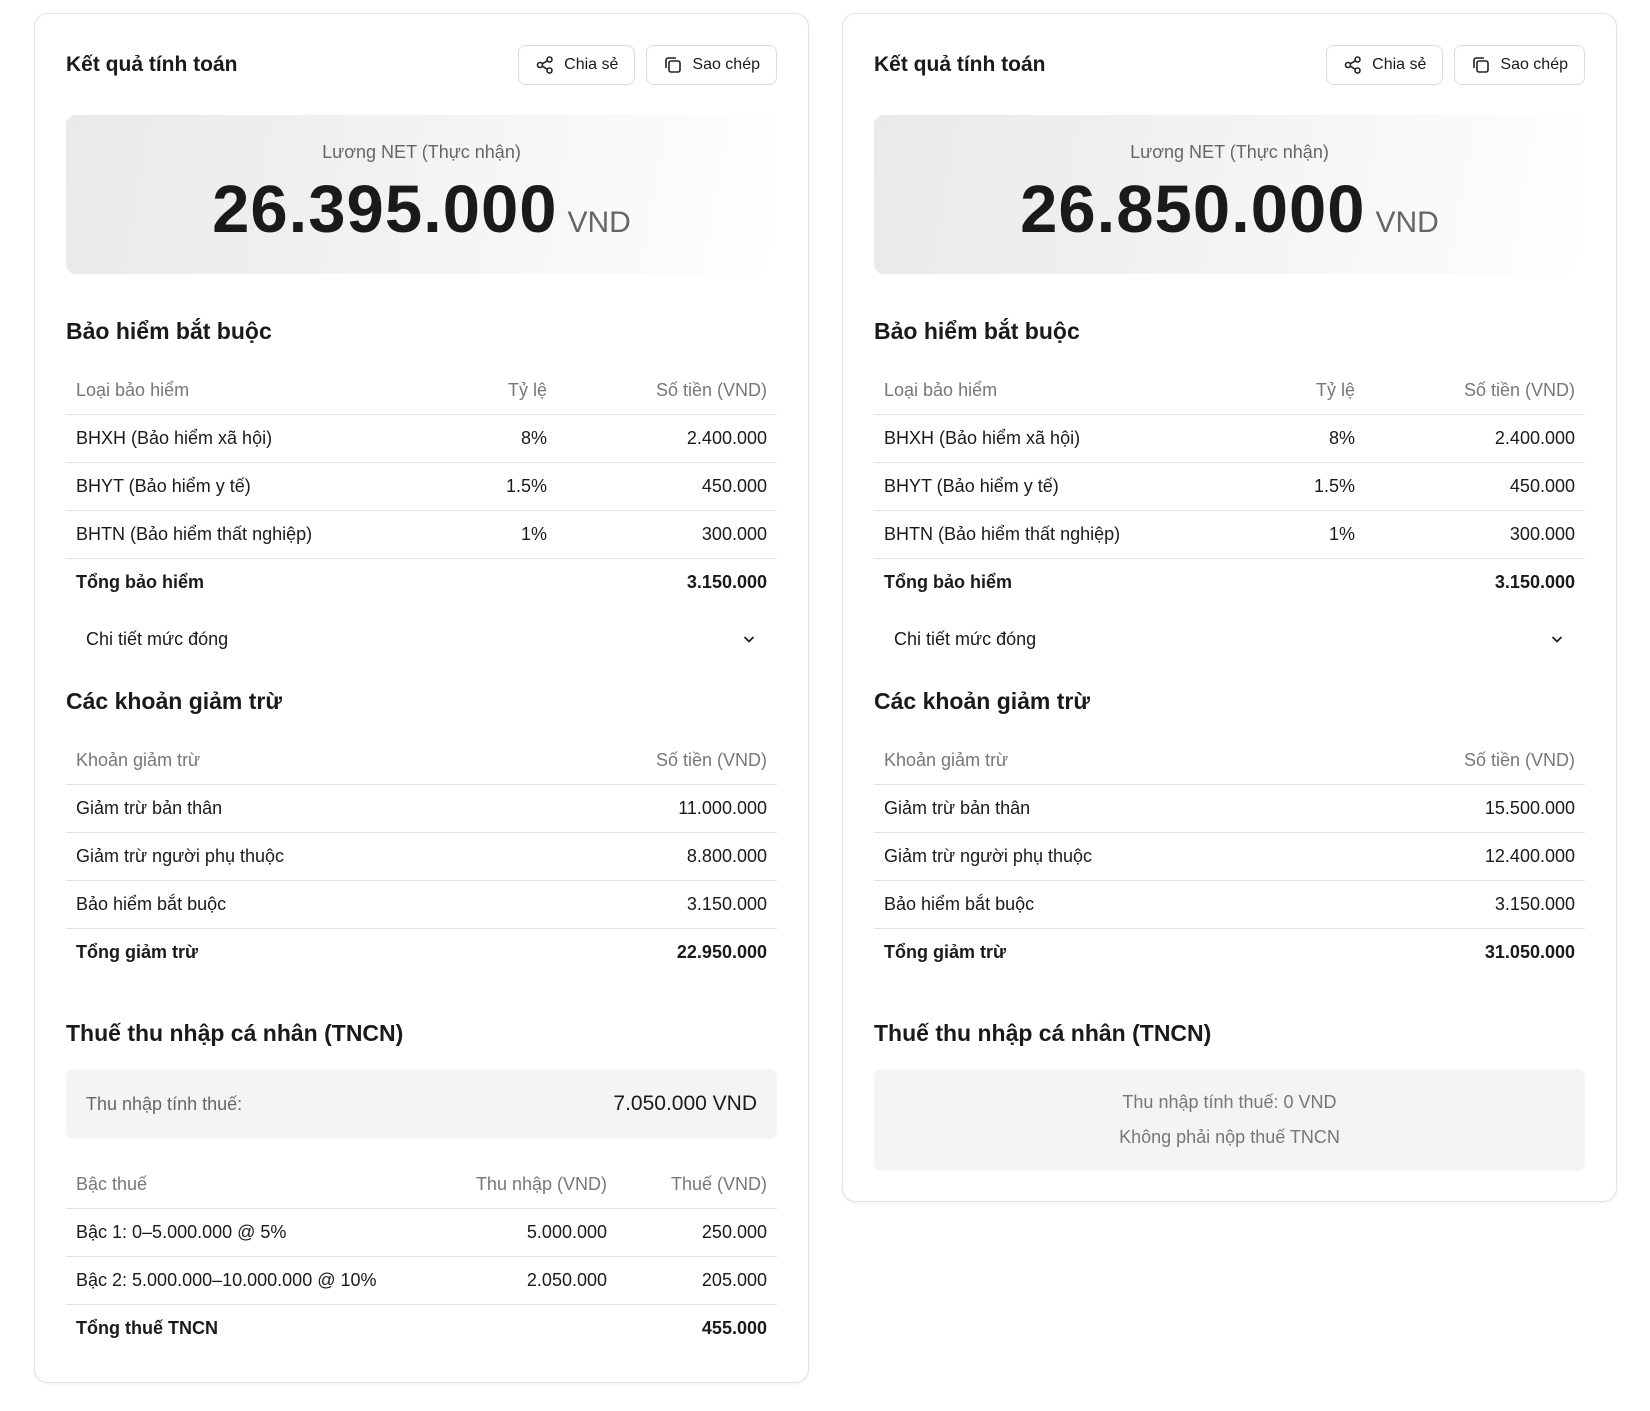  Describe the element at coordinates (241, 1185) in the screenshot. I see `column-header: Bậc thuế` at that location.